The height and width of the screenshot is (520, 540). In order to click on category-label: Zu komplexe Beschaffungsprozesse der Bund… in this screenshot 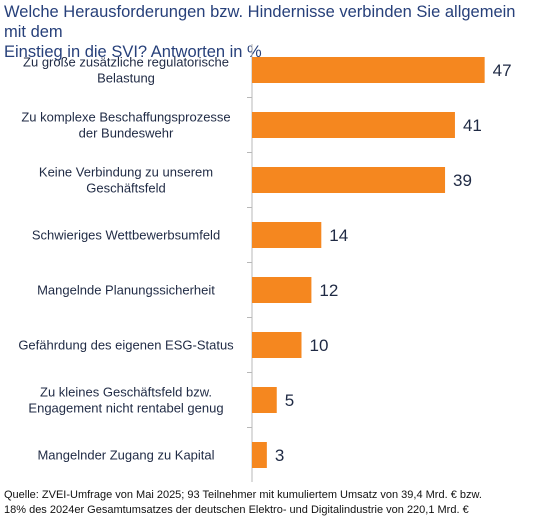, I will do `click(125, 125)`.